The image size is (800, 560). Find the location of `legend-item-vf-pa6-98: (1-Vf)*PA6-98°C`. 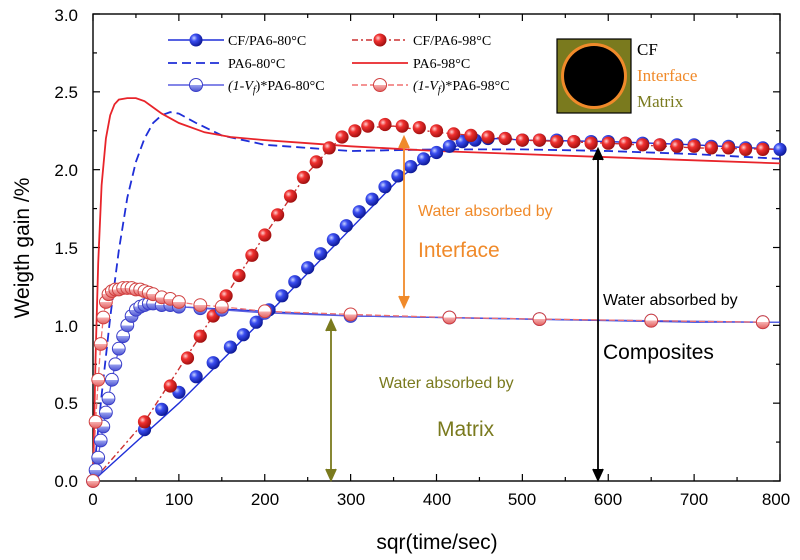

legend-item-vf-pa6-98: (1-Vf)*PA6-98°C is located at coordinates (431, 87).